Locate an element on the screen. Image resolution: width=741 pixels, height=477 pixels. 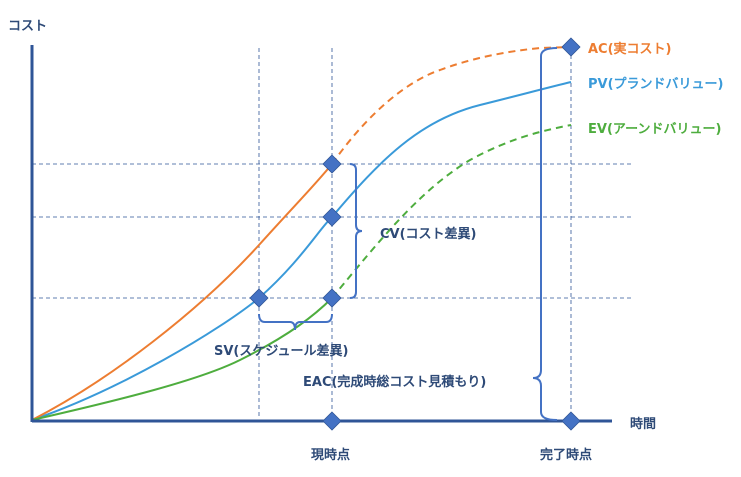
now-axis-diamond is located at coordinates (332, 421).